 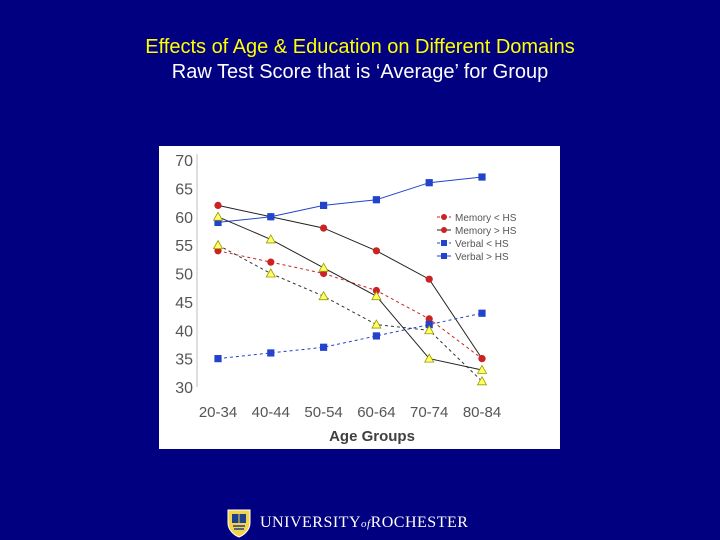 What do you see at coordinates (372, 436) in the screenshot?
I see `x-axis-label: Age Groups` at bounding box center [372, 436].